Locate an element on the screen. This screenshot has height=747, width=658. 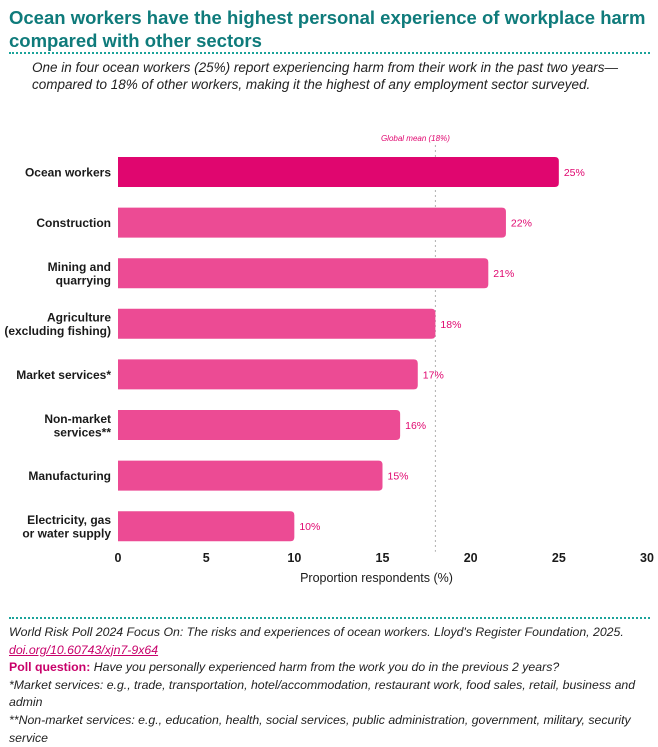
x-axis: 0 5 10 15 20 25 30 Proportion respondents (%) is located at coordinates (384, 568).